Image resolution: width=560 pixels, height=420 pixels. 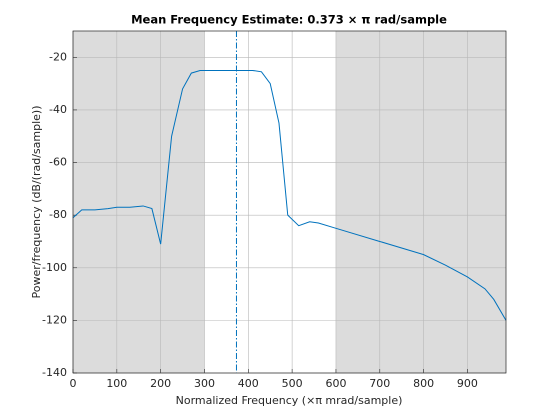 What do you see at coordinates (58, 214) in the screenshot?
I see `y-tick-label: -80` at bounding box center [58, 214].